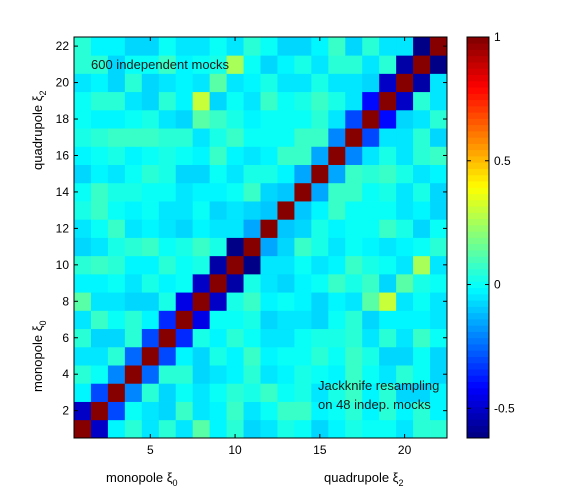  What do you see at coordinates (63, 119) in the screenshot?
I see `y-tick-label: 18` at bounding box center [63, 119].